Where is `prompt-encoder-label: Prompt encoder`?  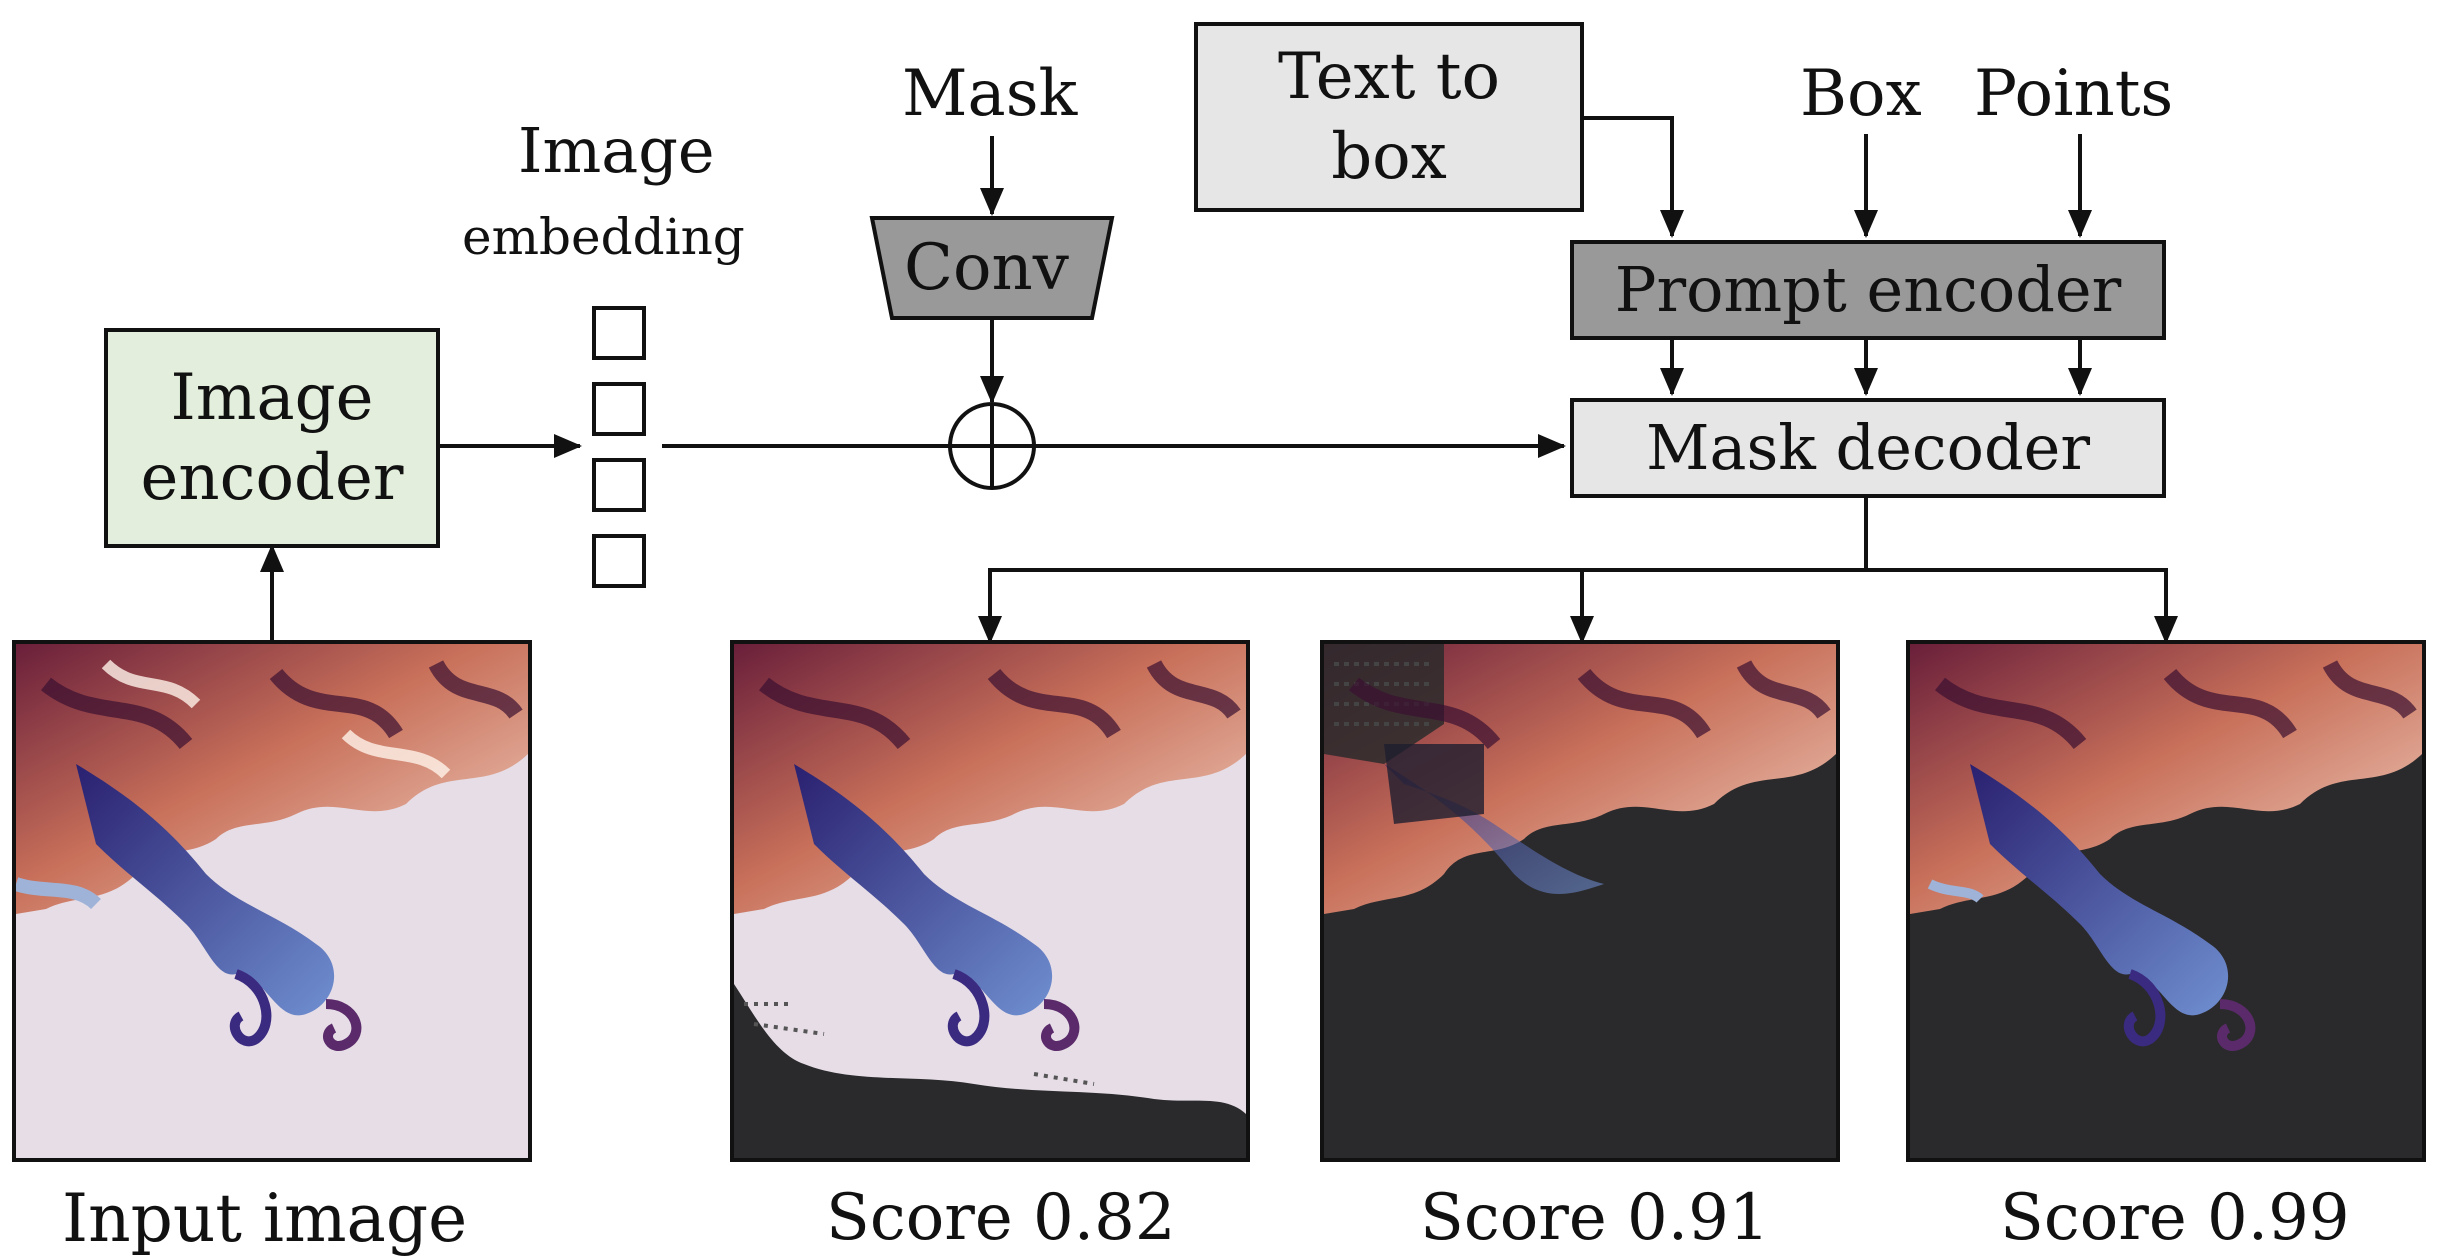 prompt-encoder-label: Prompt encoder is located at coordinates (1868, 290).